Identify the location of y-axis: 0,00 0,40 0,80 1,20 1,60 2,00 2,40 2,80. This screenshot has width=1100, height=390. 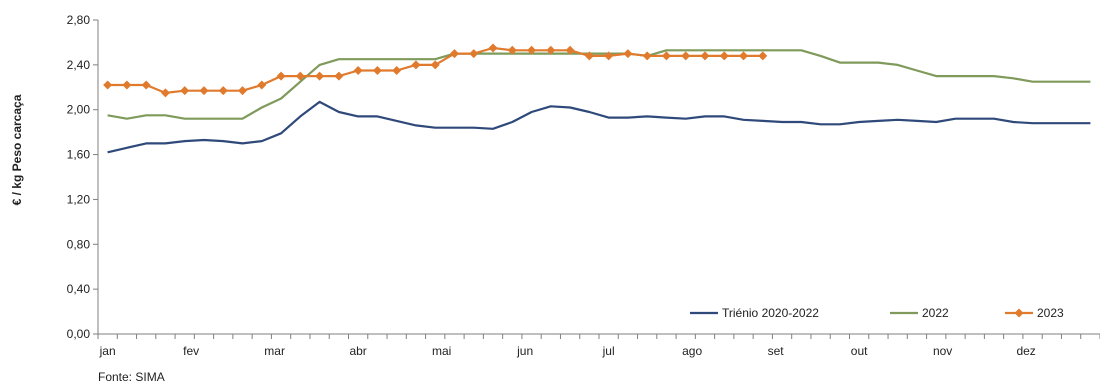
(83, 177).